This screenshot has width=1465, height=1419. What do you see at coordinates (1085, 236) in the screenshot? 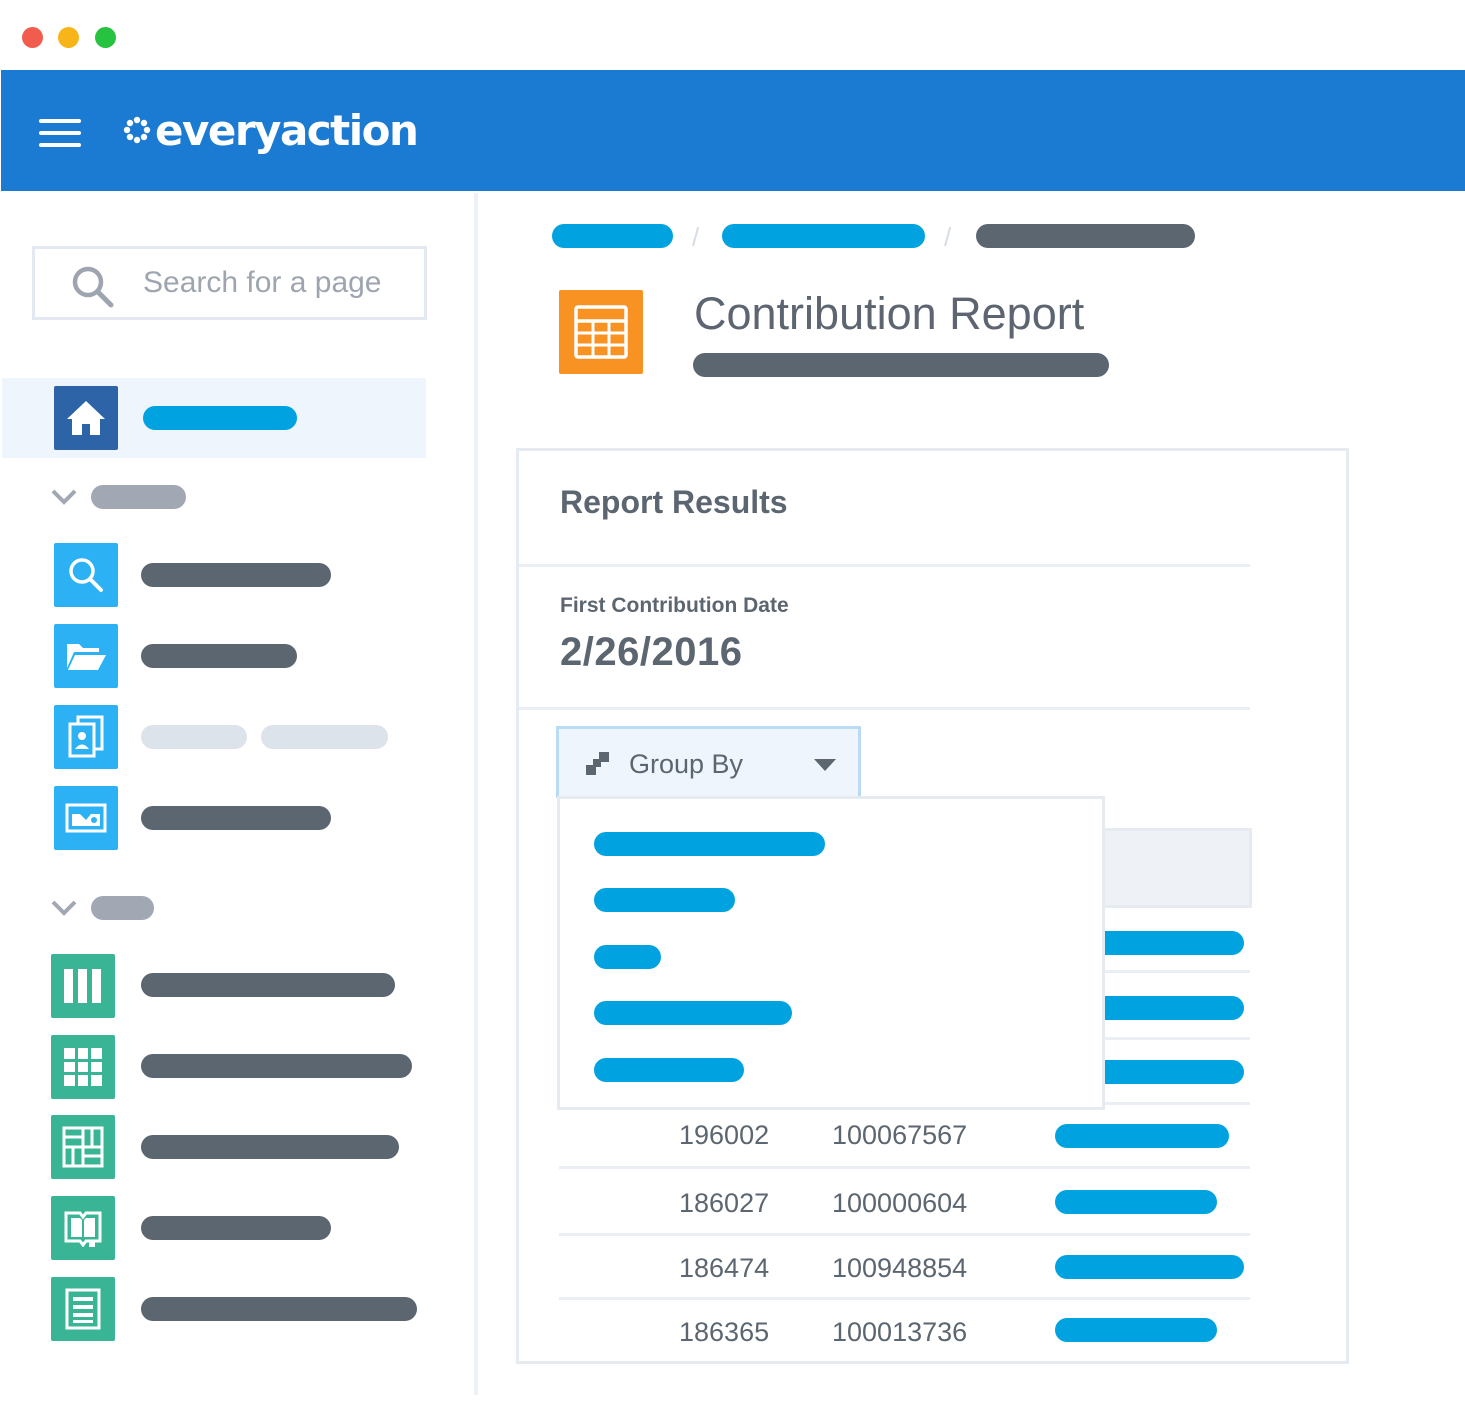
I see `breadcrumb-current` at bounding box center [1085, 236].